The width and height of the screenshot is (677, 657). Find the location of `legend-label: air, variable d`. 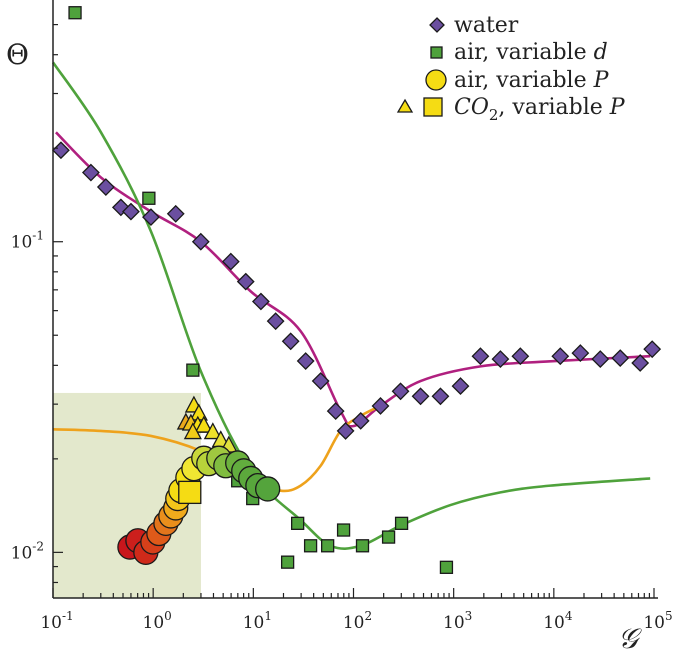

legend-label: air, variable d is located at coordinates (531, 52).